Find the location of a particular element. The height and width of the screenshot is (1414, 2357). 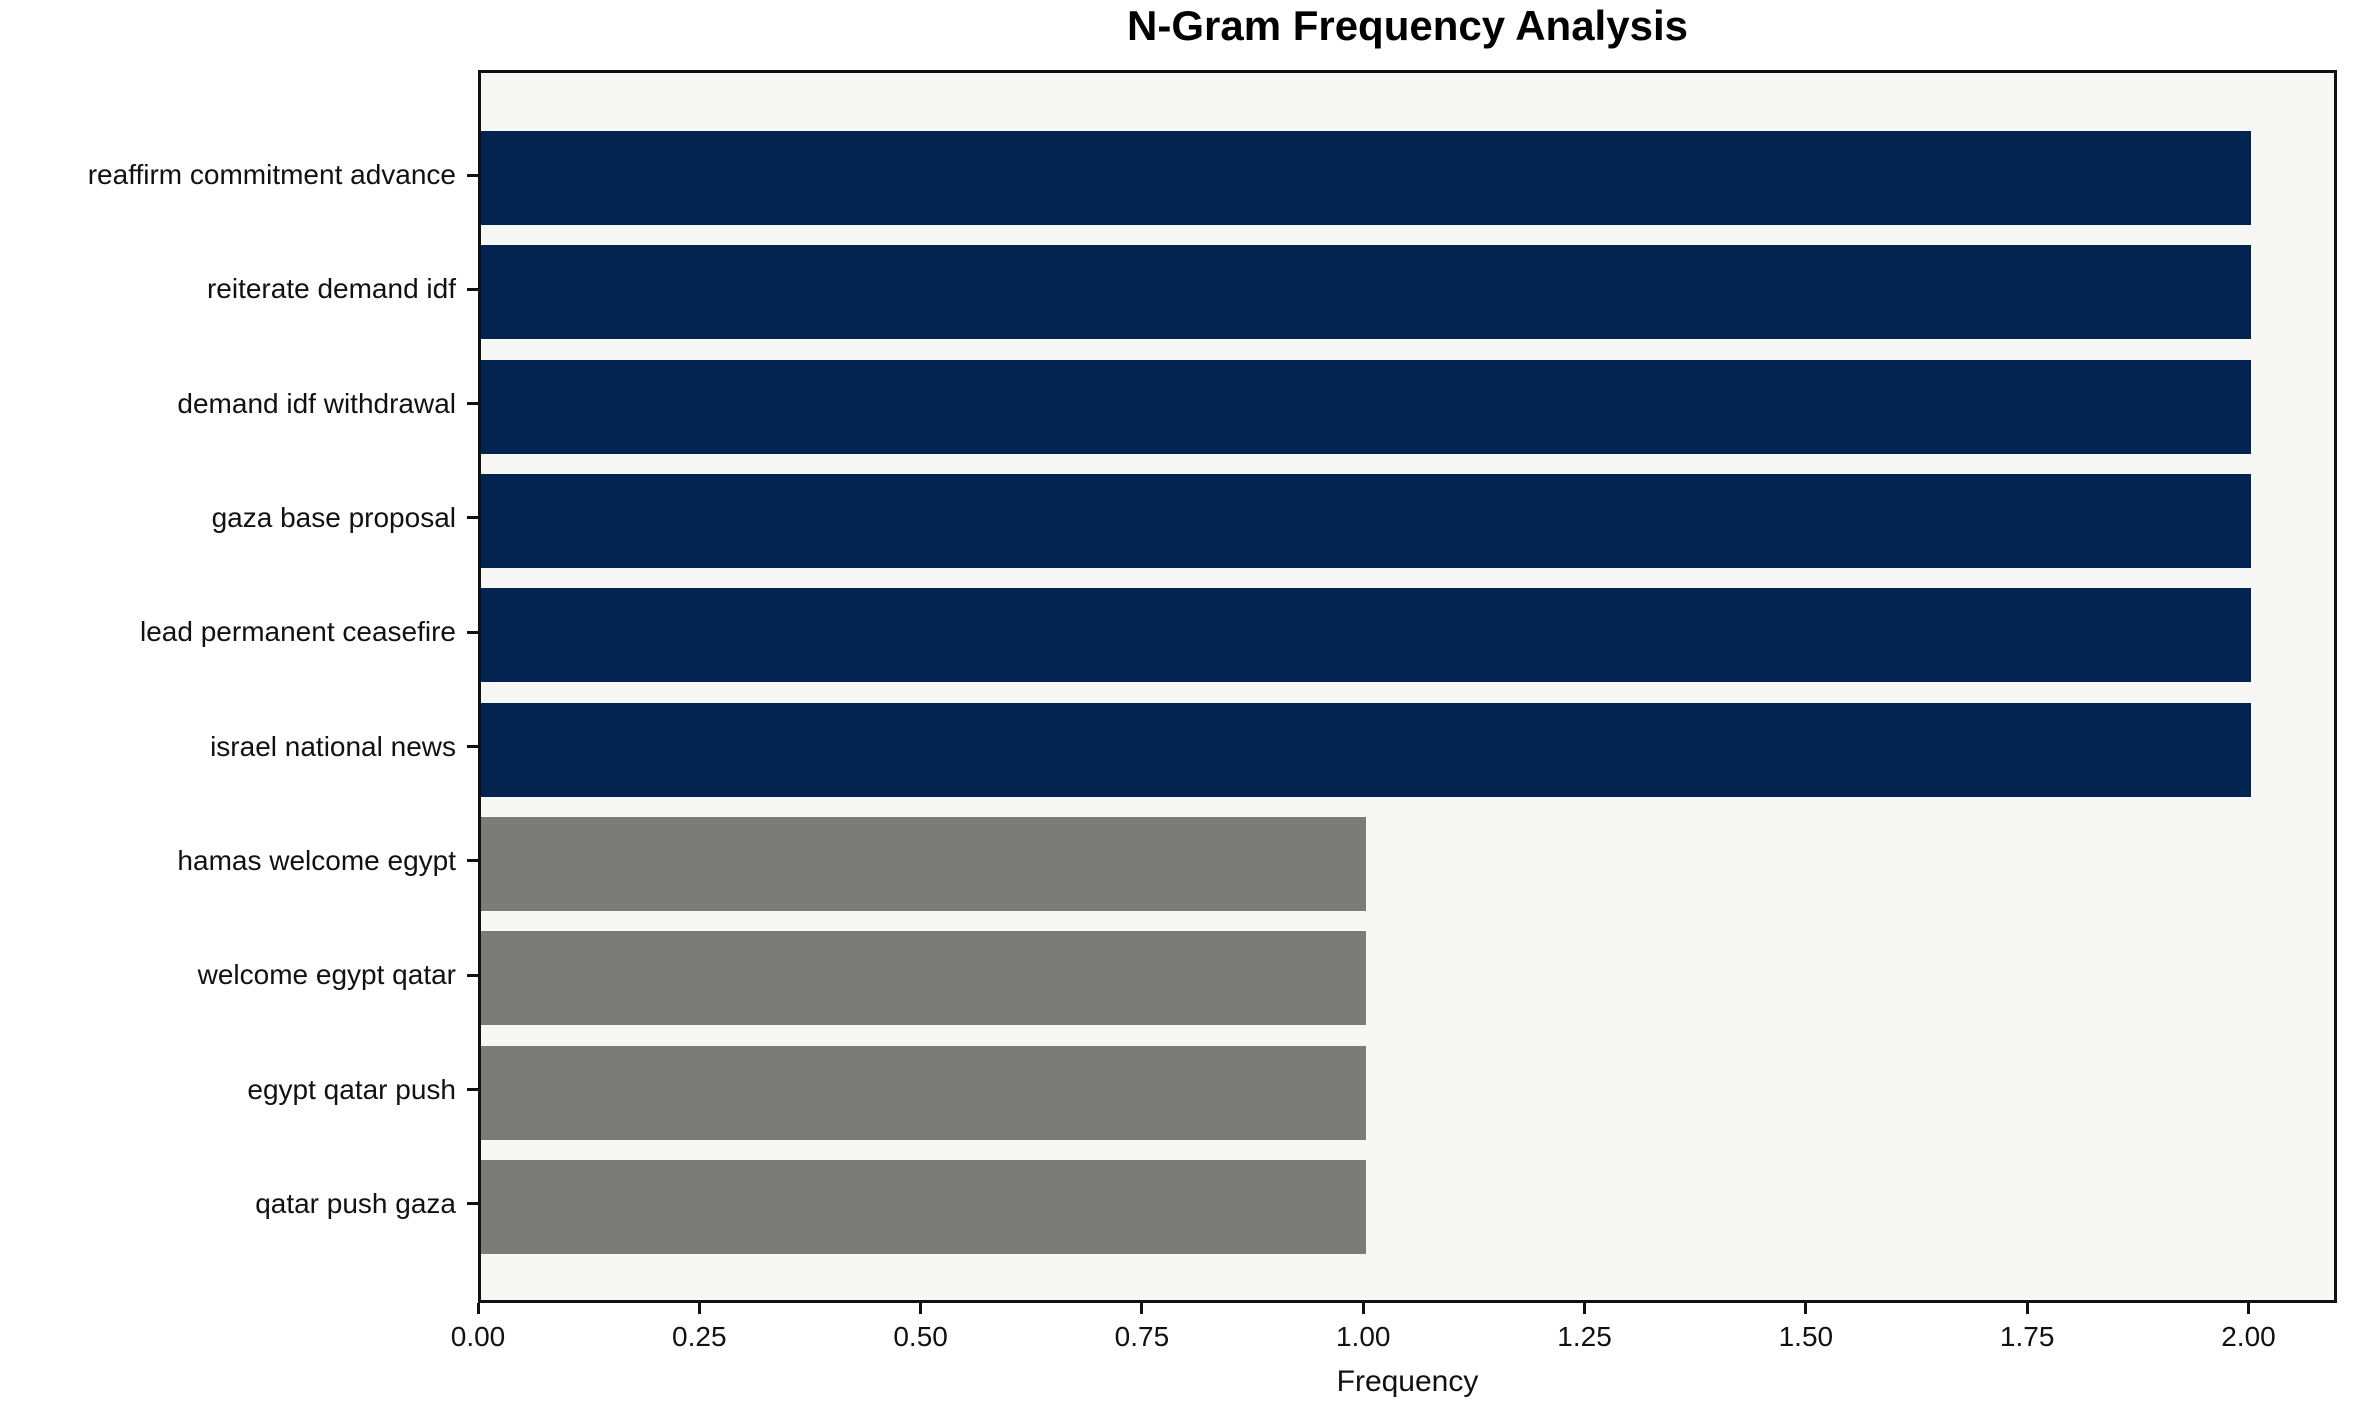

x-tick-label: 0.00 is located at coordinates (478, 1336).